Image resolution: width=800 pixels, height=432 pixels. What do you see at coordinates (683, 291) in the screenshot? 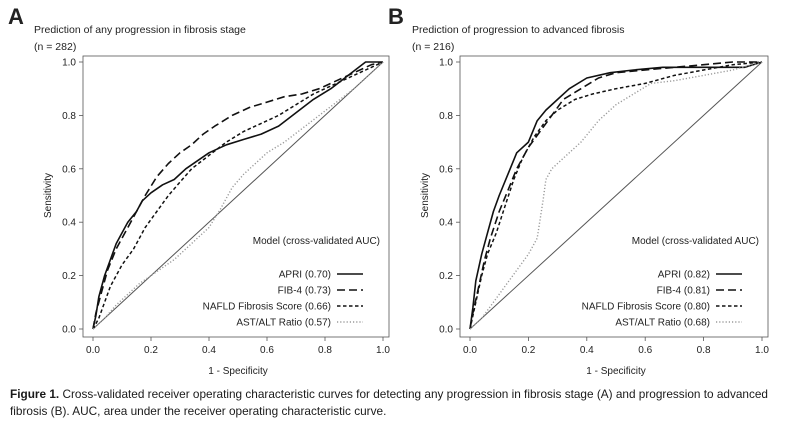
I see `legend-label: FIB-4 (0.81)` at bounding box center [683, 291].